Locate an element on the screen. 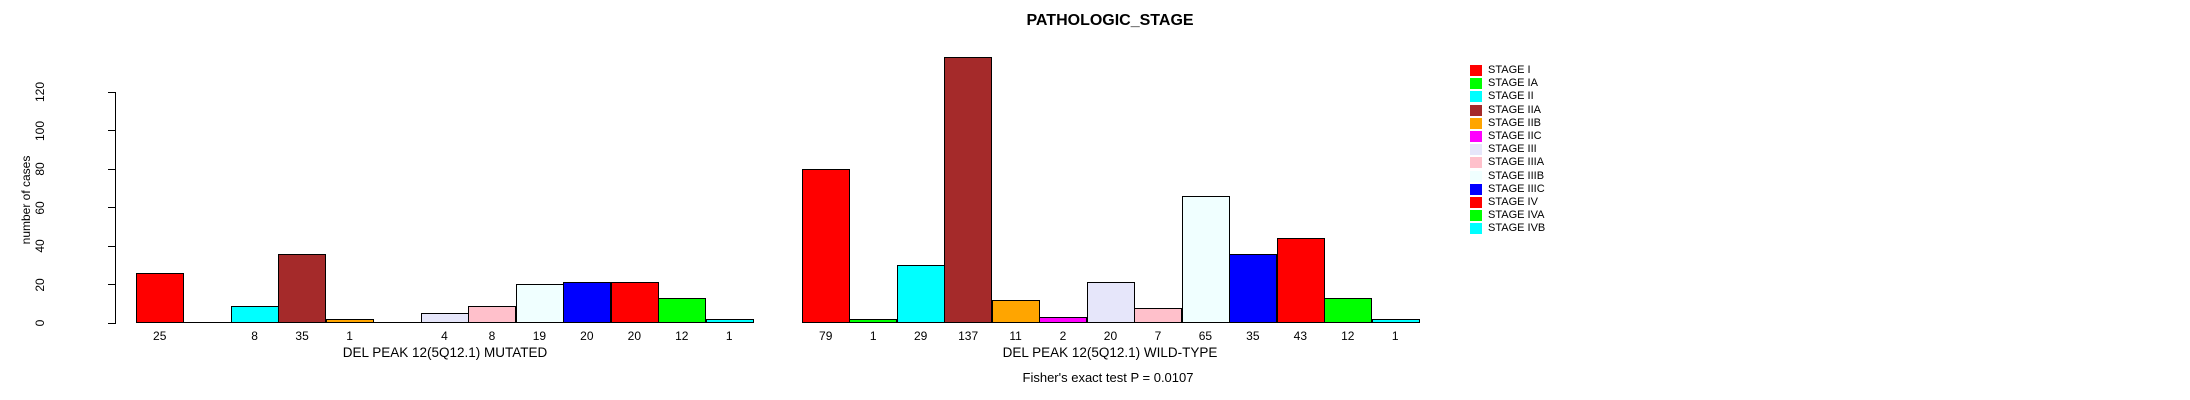  chart-title: PATHOLOGIC_STAGE is located at coordinates (1110, 20).